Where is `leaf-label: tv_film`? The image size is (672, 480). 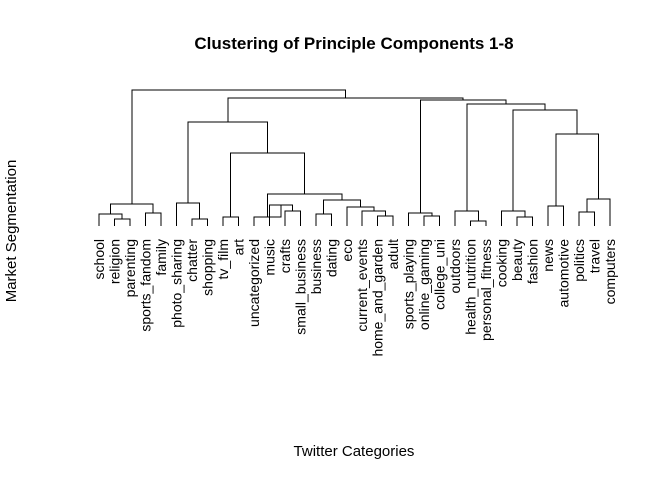 leaf-label: tv_film is located at coordinates (223, 259).